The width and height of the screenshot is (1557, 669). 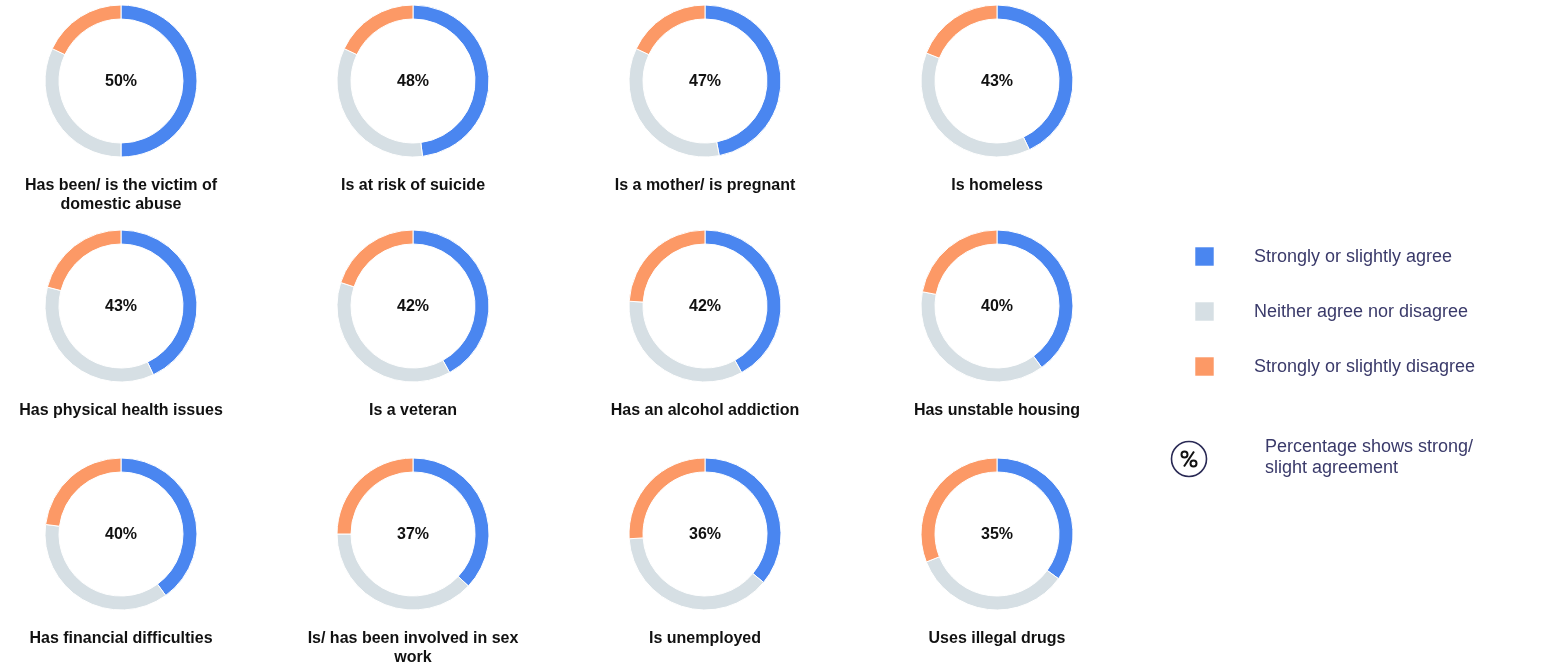 I want to click on text: Is unemployed, so click(x=705, y=637).